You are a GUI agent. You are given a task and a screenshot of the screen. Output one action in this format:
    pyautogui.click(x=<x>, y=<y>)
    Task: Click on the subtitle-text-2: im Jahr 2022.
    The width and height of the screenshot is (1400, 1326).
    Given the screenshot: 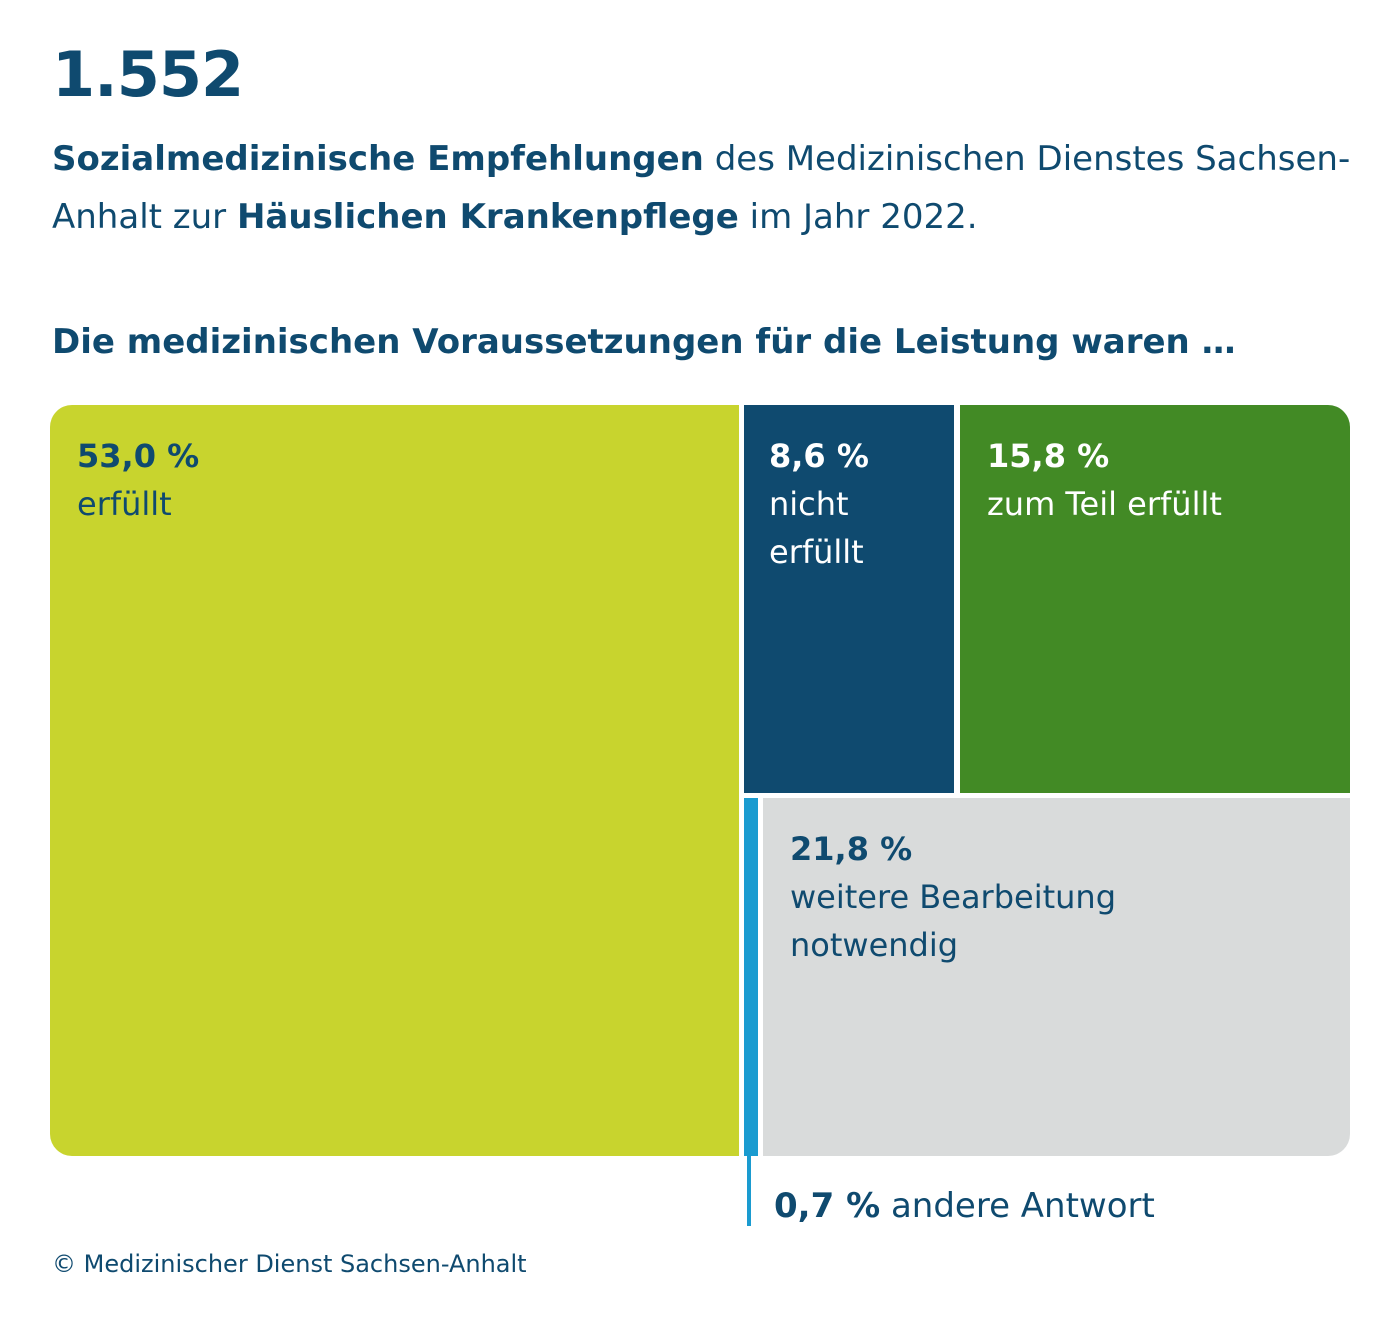 What is the action you would take?
    pyautogui.click(x=858, y=217)
    